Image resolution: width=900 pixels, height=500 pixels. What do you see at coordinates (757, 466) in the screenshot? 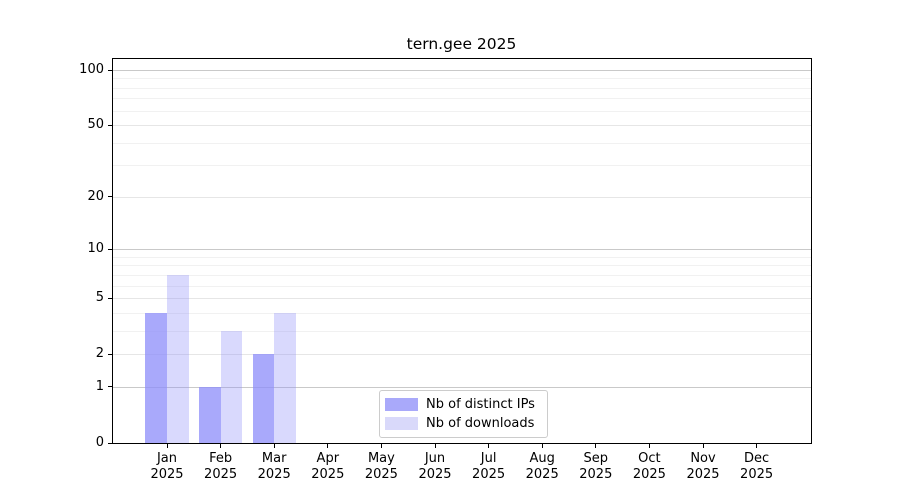
I see `x-tick-label: Dec 2025` at bounding box center [757, 466].